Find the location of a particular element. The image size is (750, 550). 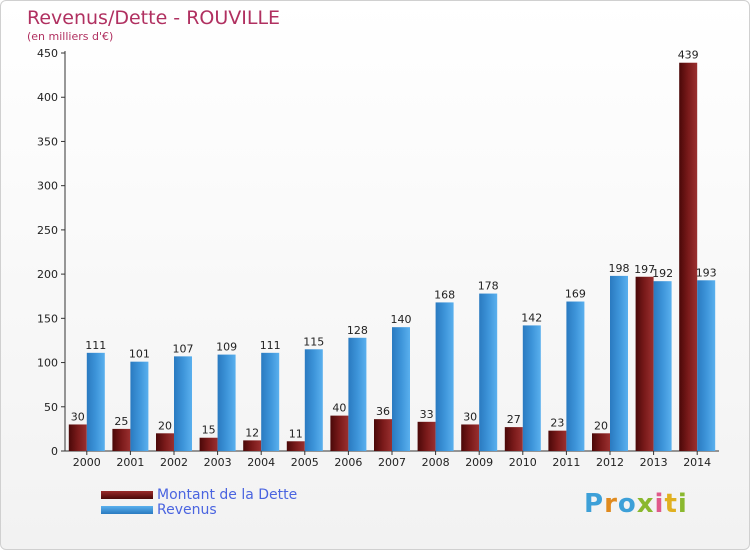

data-label-revenus-2001: 101 is located at coordinates (139, 354).